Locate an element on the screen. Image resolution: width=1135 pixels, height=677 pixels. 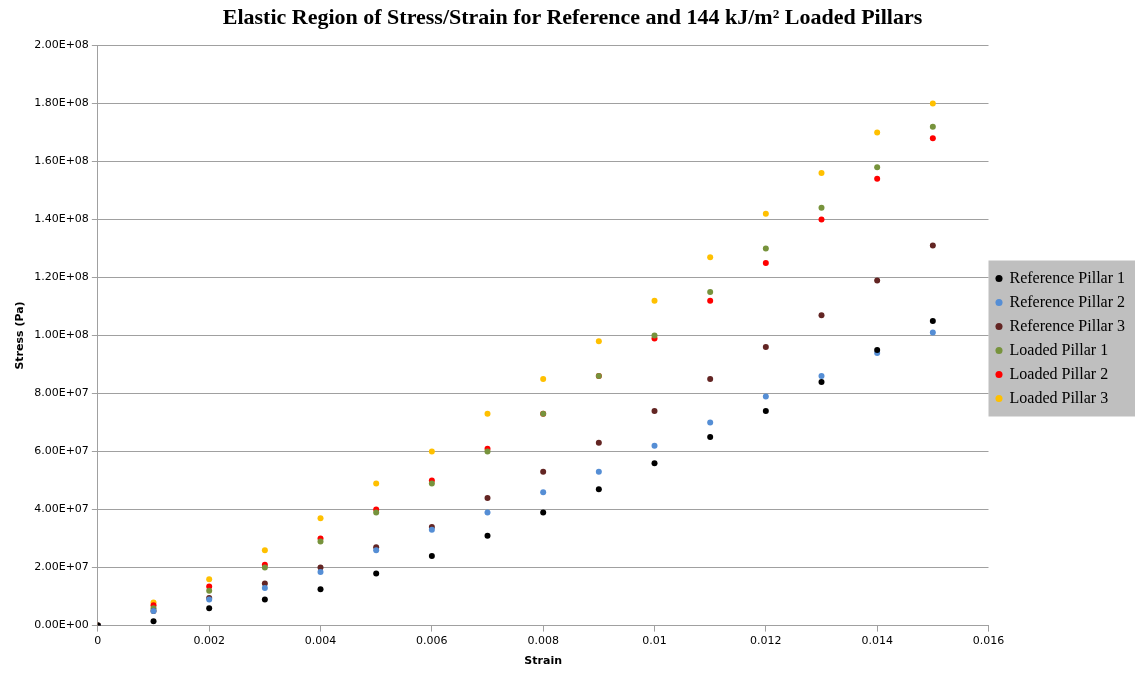
legend-label: Reference Pillar 1 is located at coordinates (1067, 277).